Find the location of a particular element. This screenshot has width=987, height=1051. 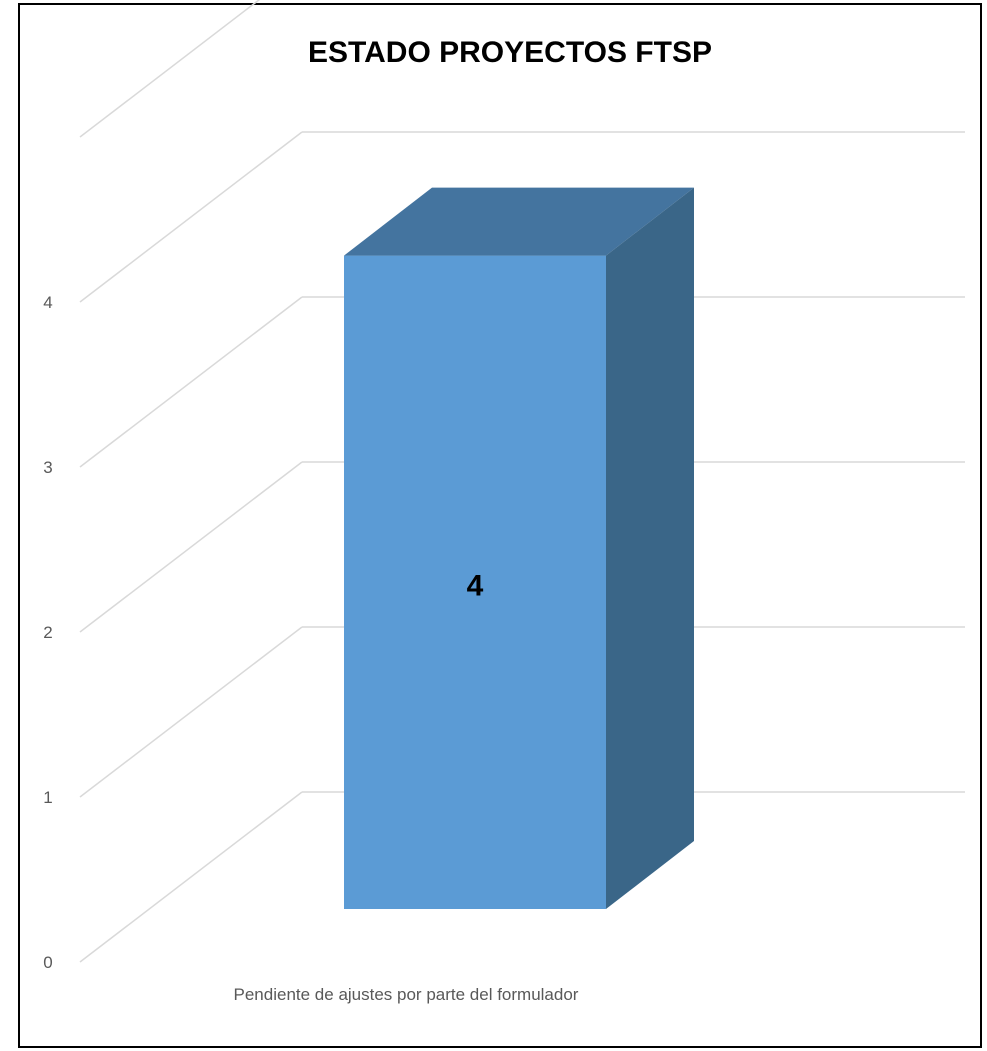

y-tick-label: 2 is located at coordinates (47, 632).